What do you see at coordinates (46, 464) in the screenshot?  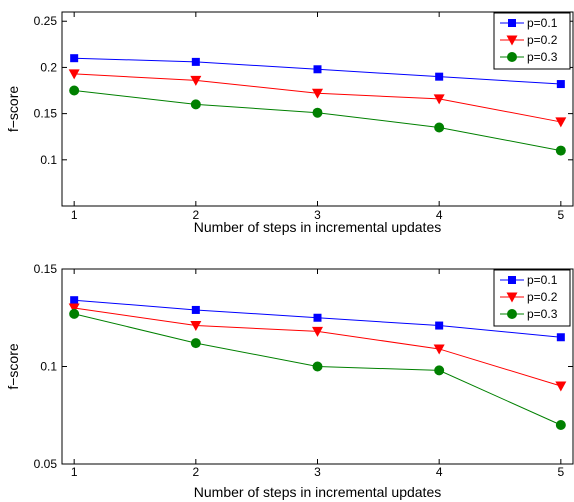 I see `y-tick-label: 0.05` at bounding box center [46, 464].